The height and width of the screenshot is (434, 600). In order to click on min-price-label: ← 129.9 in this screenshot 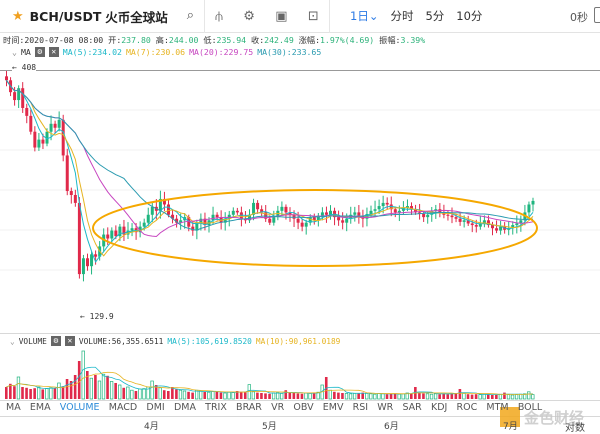, I will do `click(97, 316)`.